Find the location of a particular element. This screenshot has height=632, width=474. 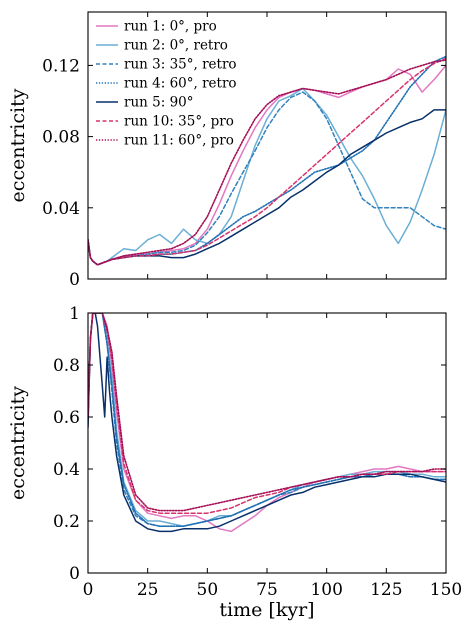

y-tick-label: 1 is located at coordinates (74, 314).